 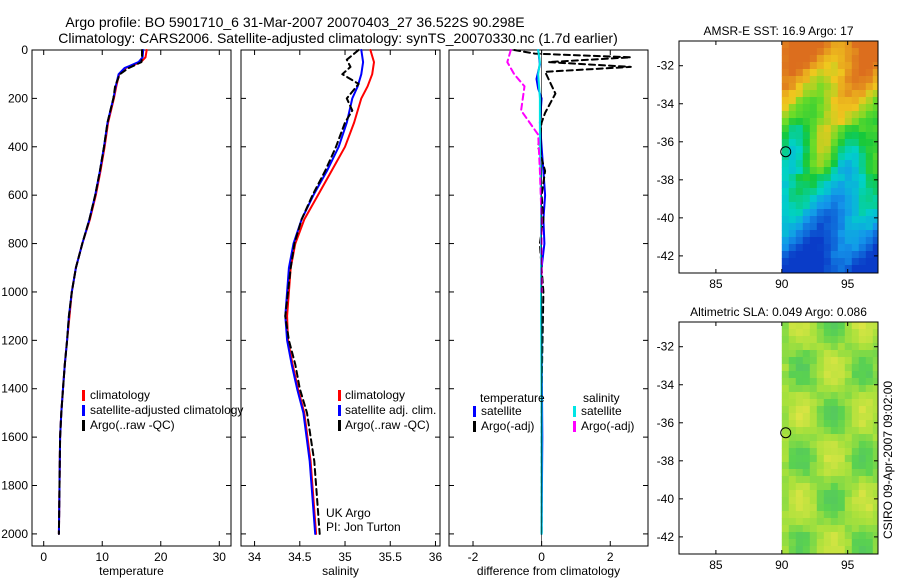 What do you see at coordinates (161, 557) in the screenshot?
I see `x-tick-label: 20` at bounding box center [161, 557].